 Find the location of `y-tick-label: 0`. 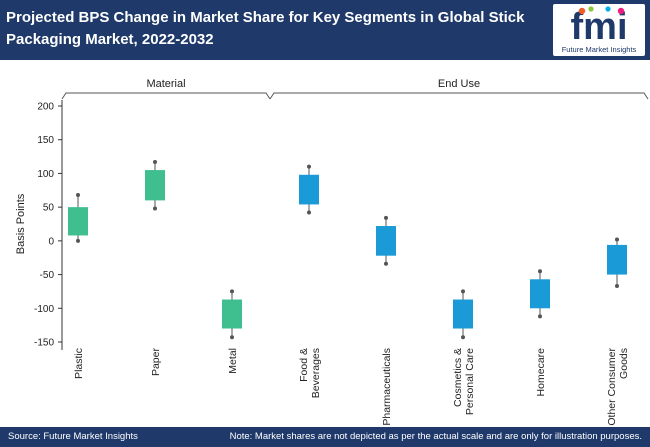

y-tick-label: 0 is located at coordinates (51, 241).